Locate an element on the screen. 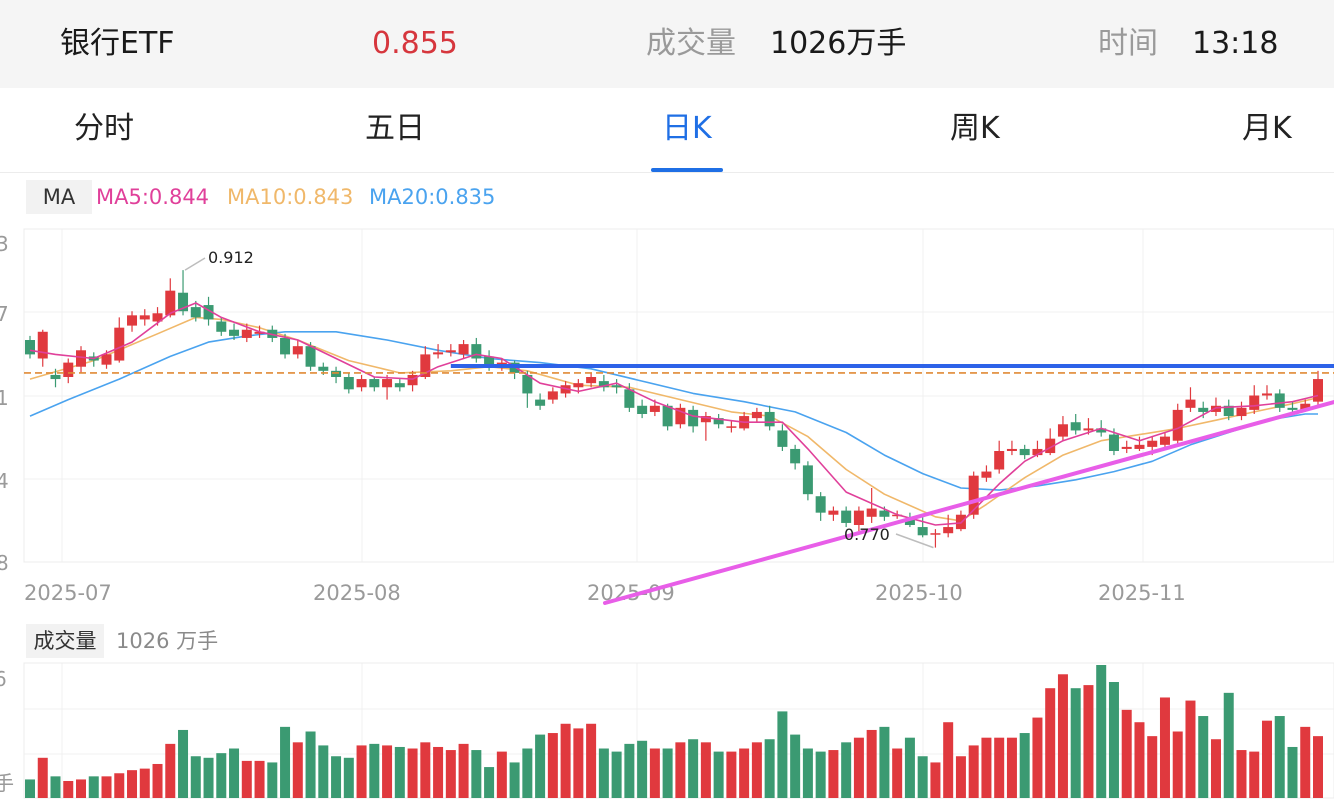  tab-intraday: 分时 is located at coordinates (104, 128).